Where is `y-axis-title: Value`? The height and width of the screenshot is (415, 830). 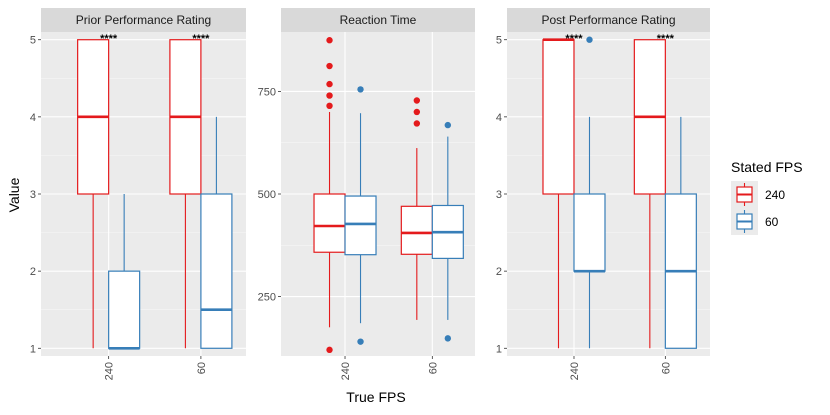 y-axis-title: Value is located at coordinates (14, 194).